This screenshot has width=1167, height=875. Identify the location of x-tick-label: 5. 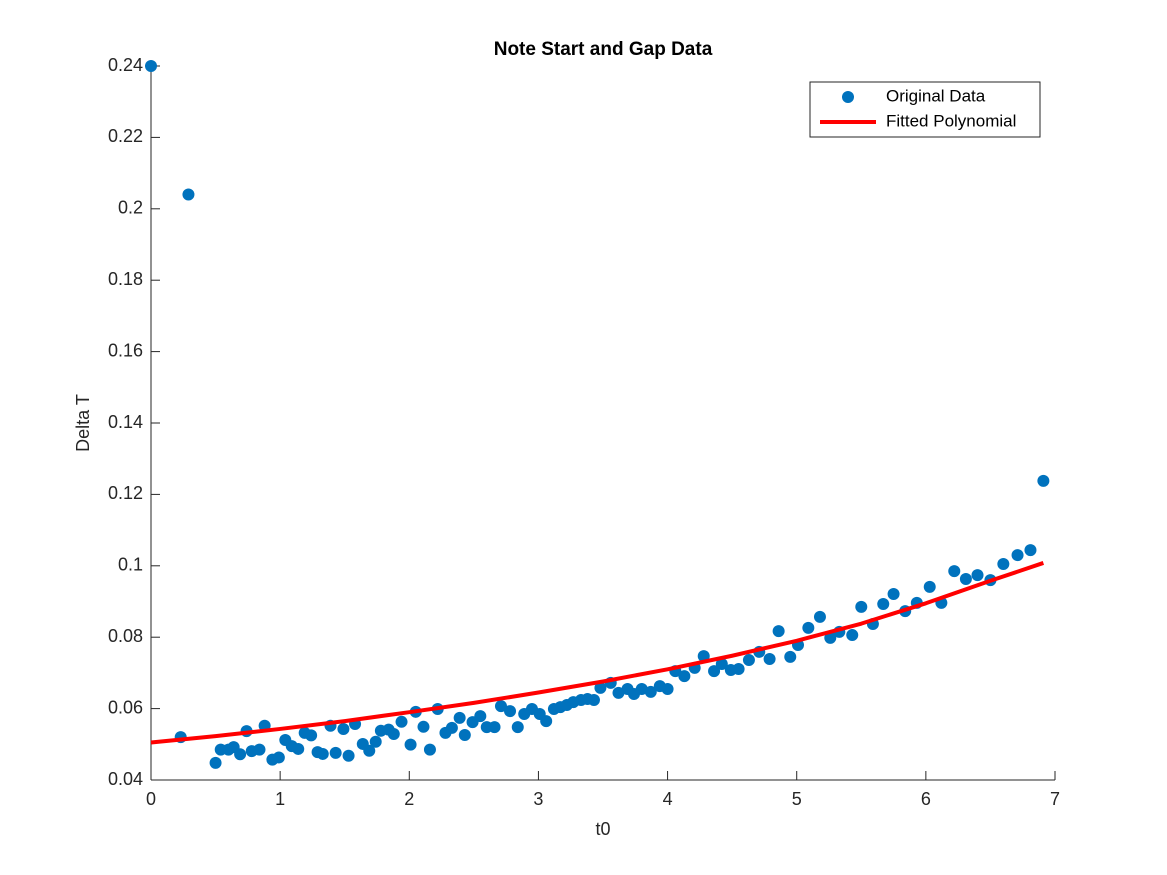
(797, 799).